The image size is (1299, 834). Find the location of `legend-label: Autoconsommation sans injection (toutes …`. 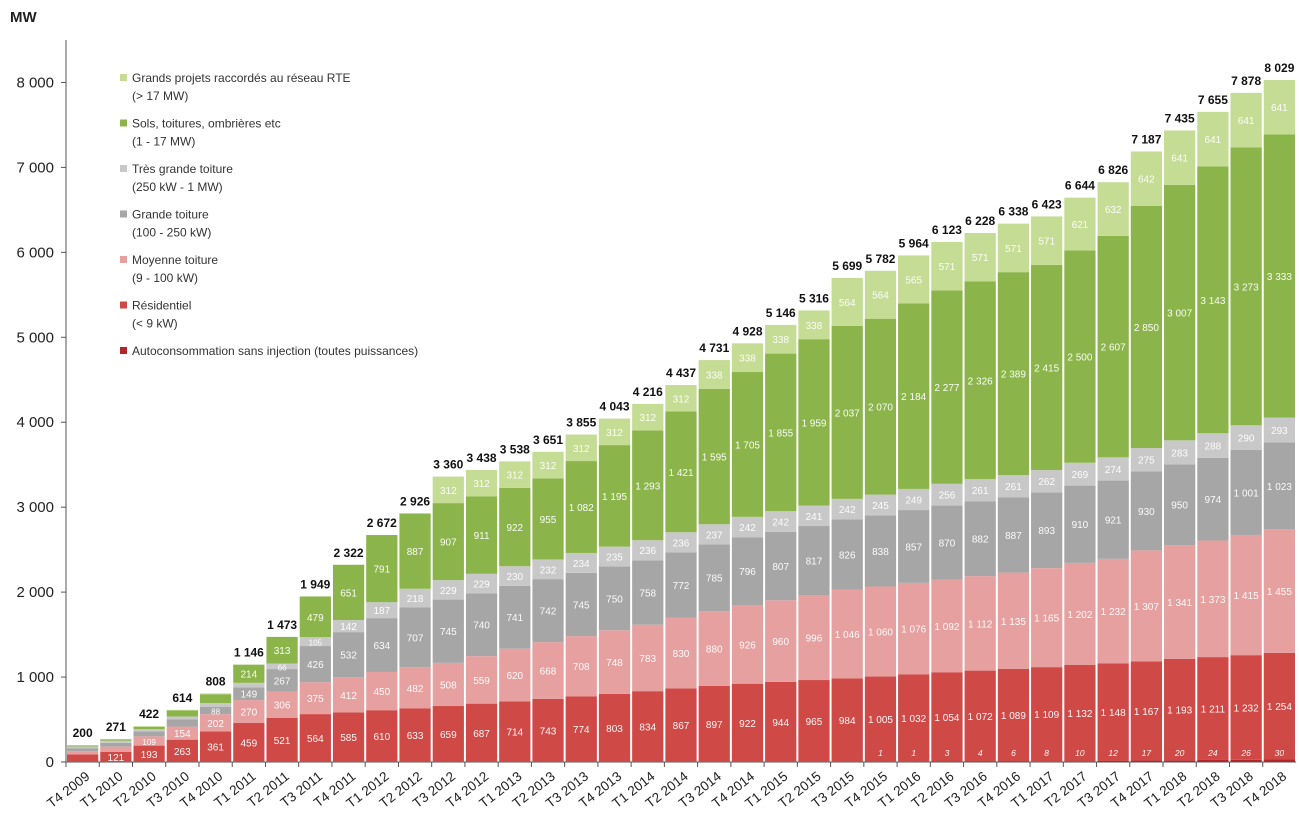

legend-label: Autoconsommation sans injection (toutes … is located at coordinates (275, 351).